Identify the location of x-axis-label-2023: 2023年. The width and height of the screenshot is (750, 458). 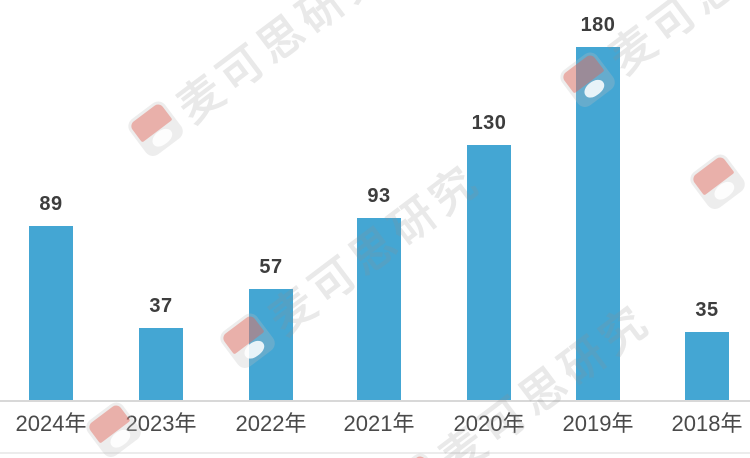
(161, 423).